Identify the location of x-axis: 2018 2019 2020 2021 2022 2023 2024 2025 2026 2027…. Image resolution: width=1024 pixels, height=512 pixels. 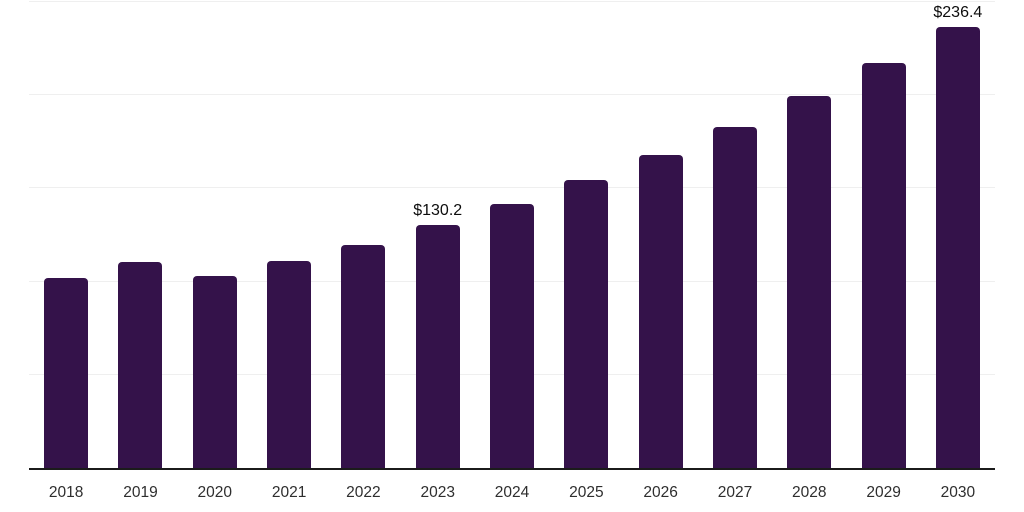
(512, 493).